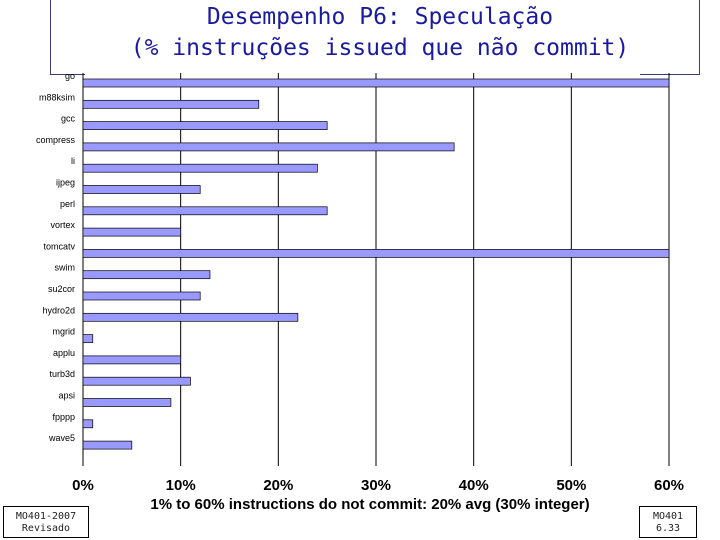 The height and width of the screenshot is (540, 720). Describe the element at coordinates (205, 125) in the screenshot. I see `bar-gcc` at that location.